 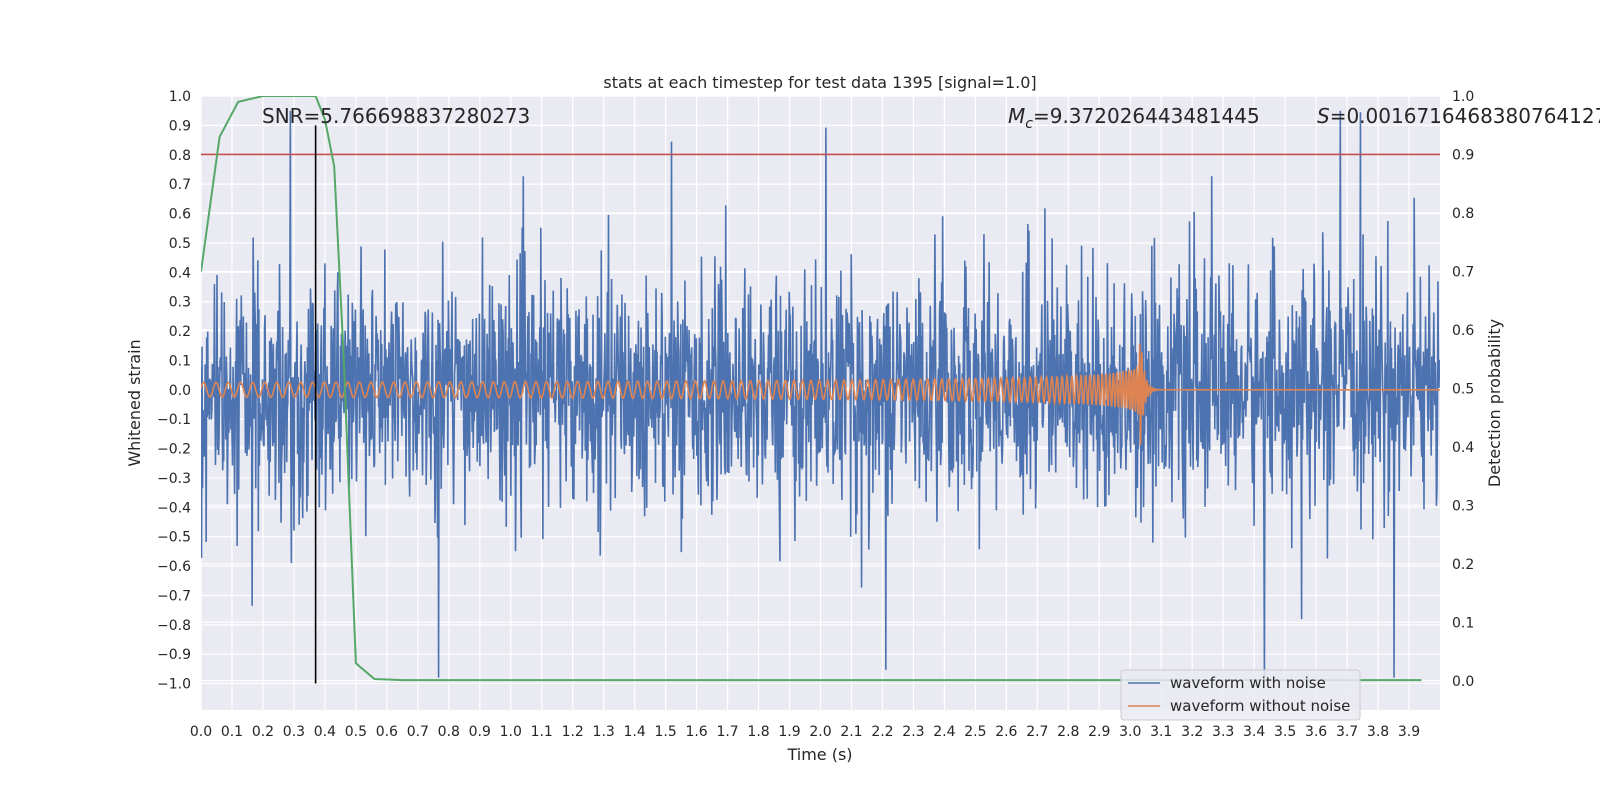 What do you see at coordinates (1463, 448) in the screenshot?
I see `y-tick-label-right: 0.4` at bounding box center [1463, 448].